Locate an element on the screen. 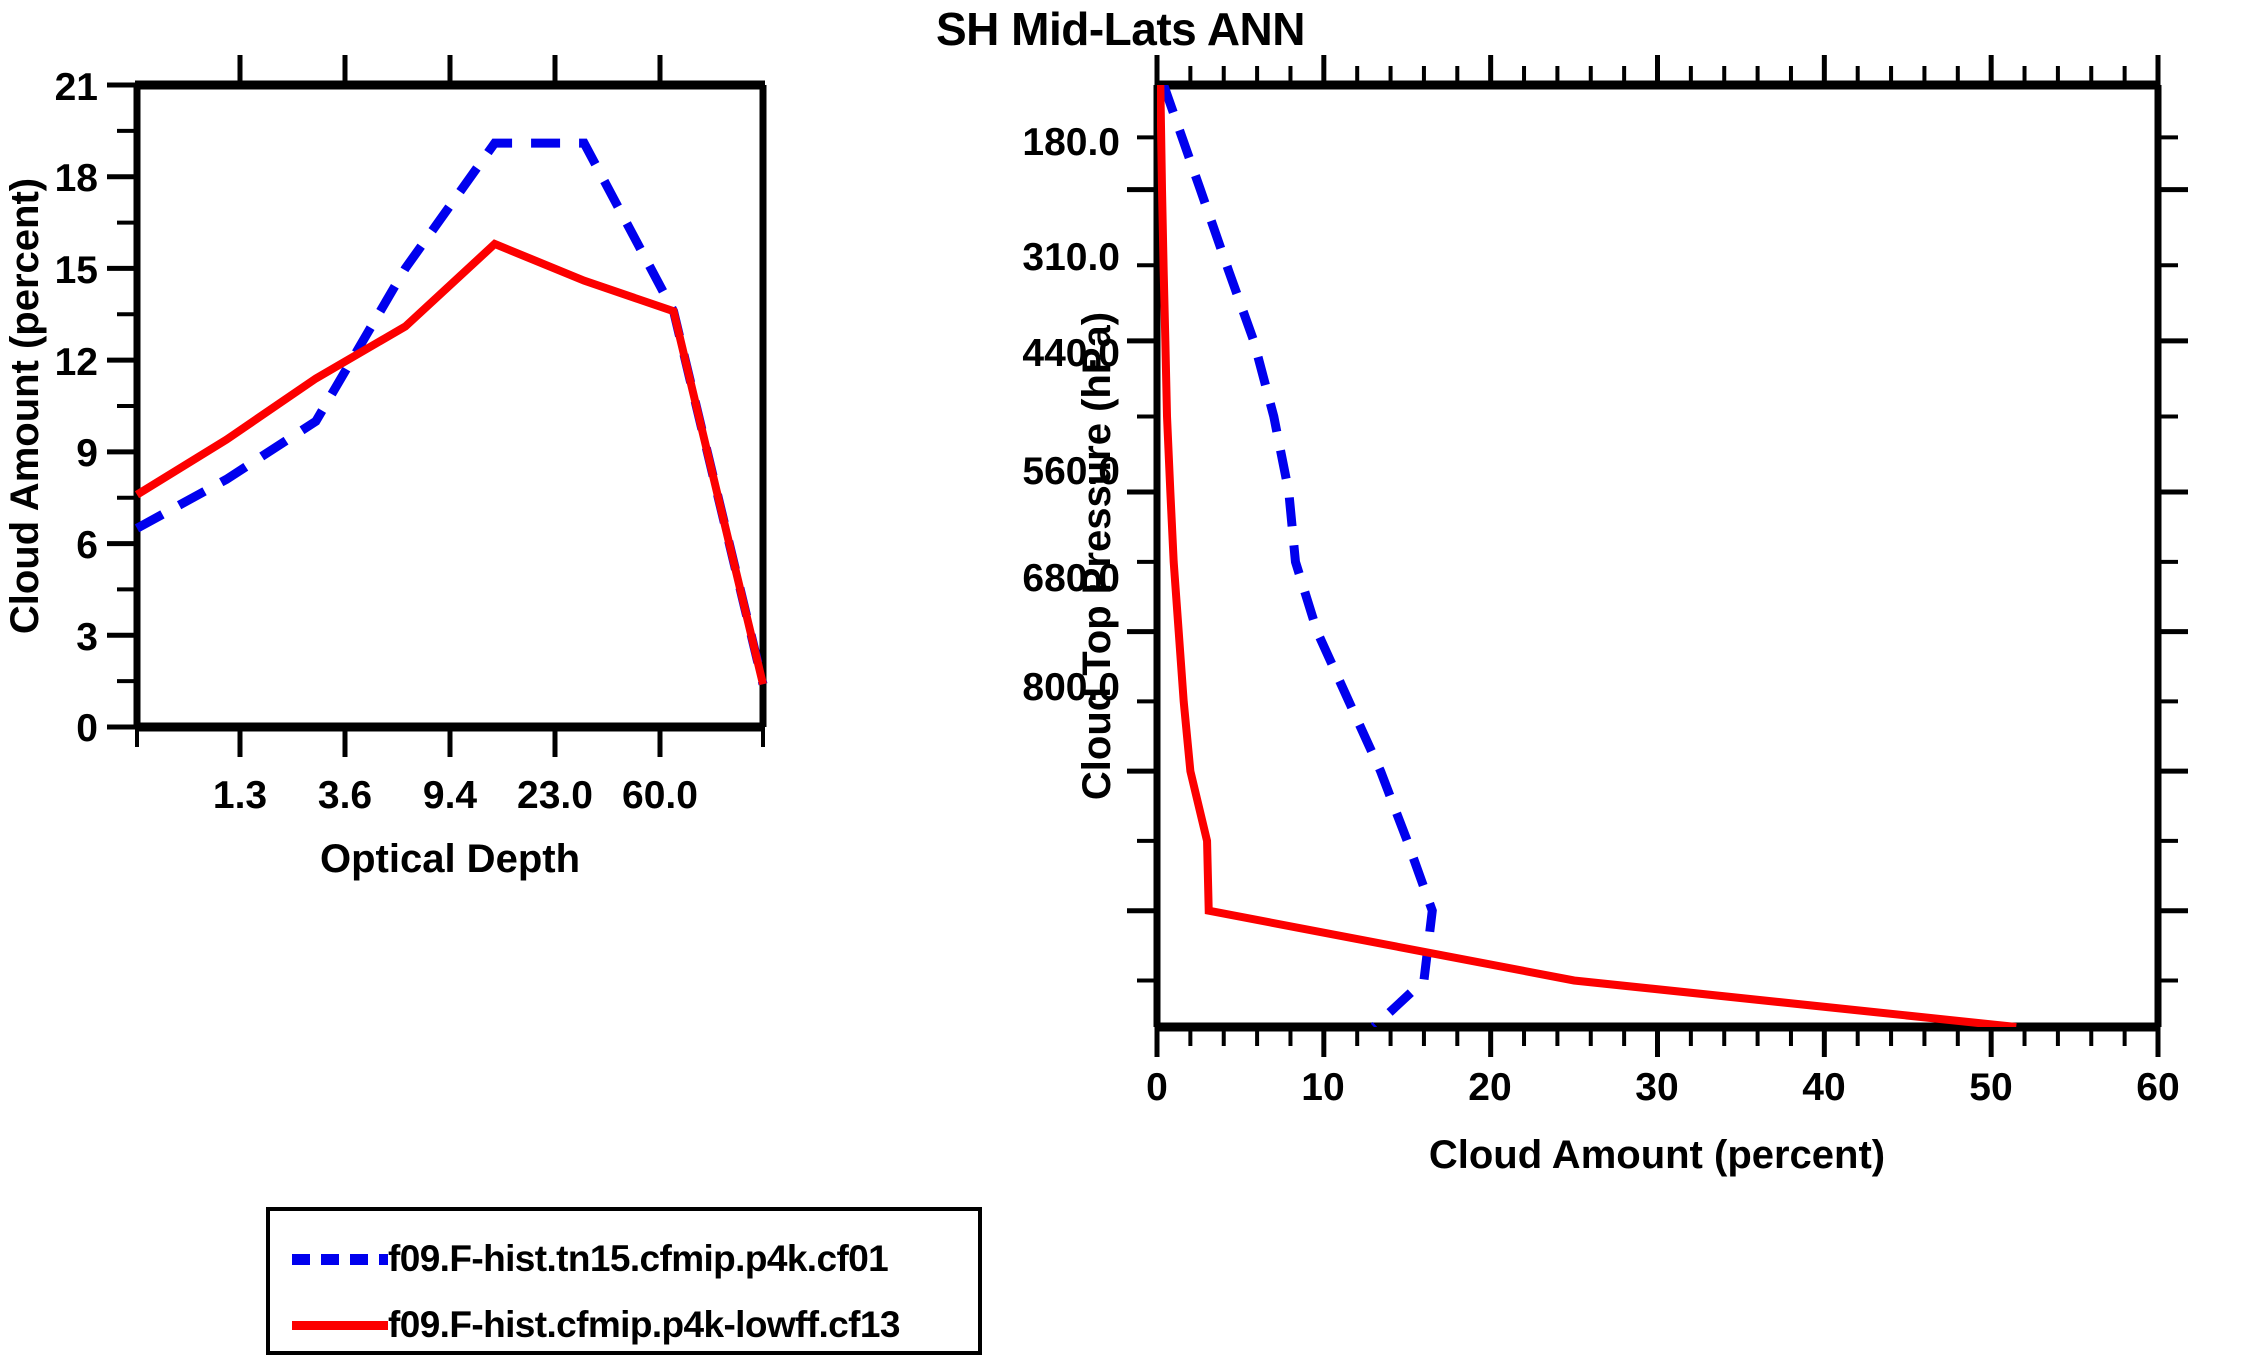 Image resolution: width=2241 pixels, height=1367 pixels. left-xticks is located at coordinates (450, 406).